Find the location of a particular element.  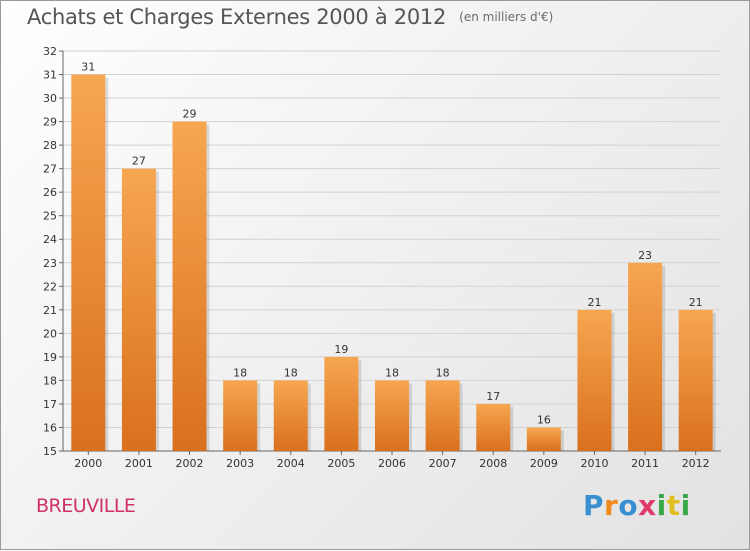

chart-subtitle: (en milliers d'€) is located at coordinates (506, 17).